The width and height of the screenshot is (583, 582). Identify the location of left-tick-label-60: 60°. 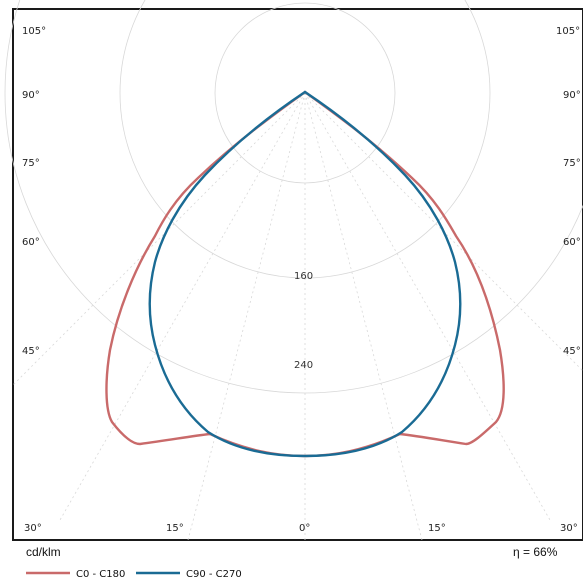
(31, 242).